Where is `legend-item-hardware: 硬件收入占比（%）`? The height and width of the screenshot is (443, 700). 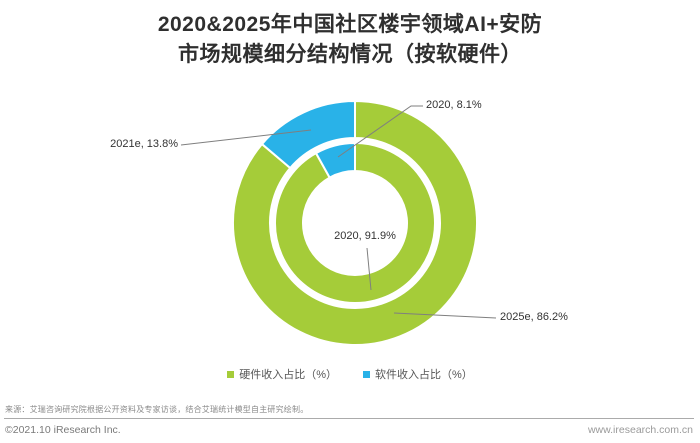 legend-item-hardware: 硬件收入占比（%） is located at coordinates (282, 374).